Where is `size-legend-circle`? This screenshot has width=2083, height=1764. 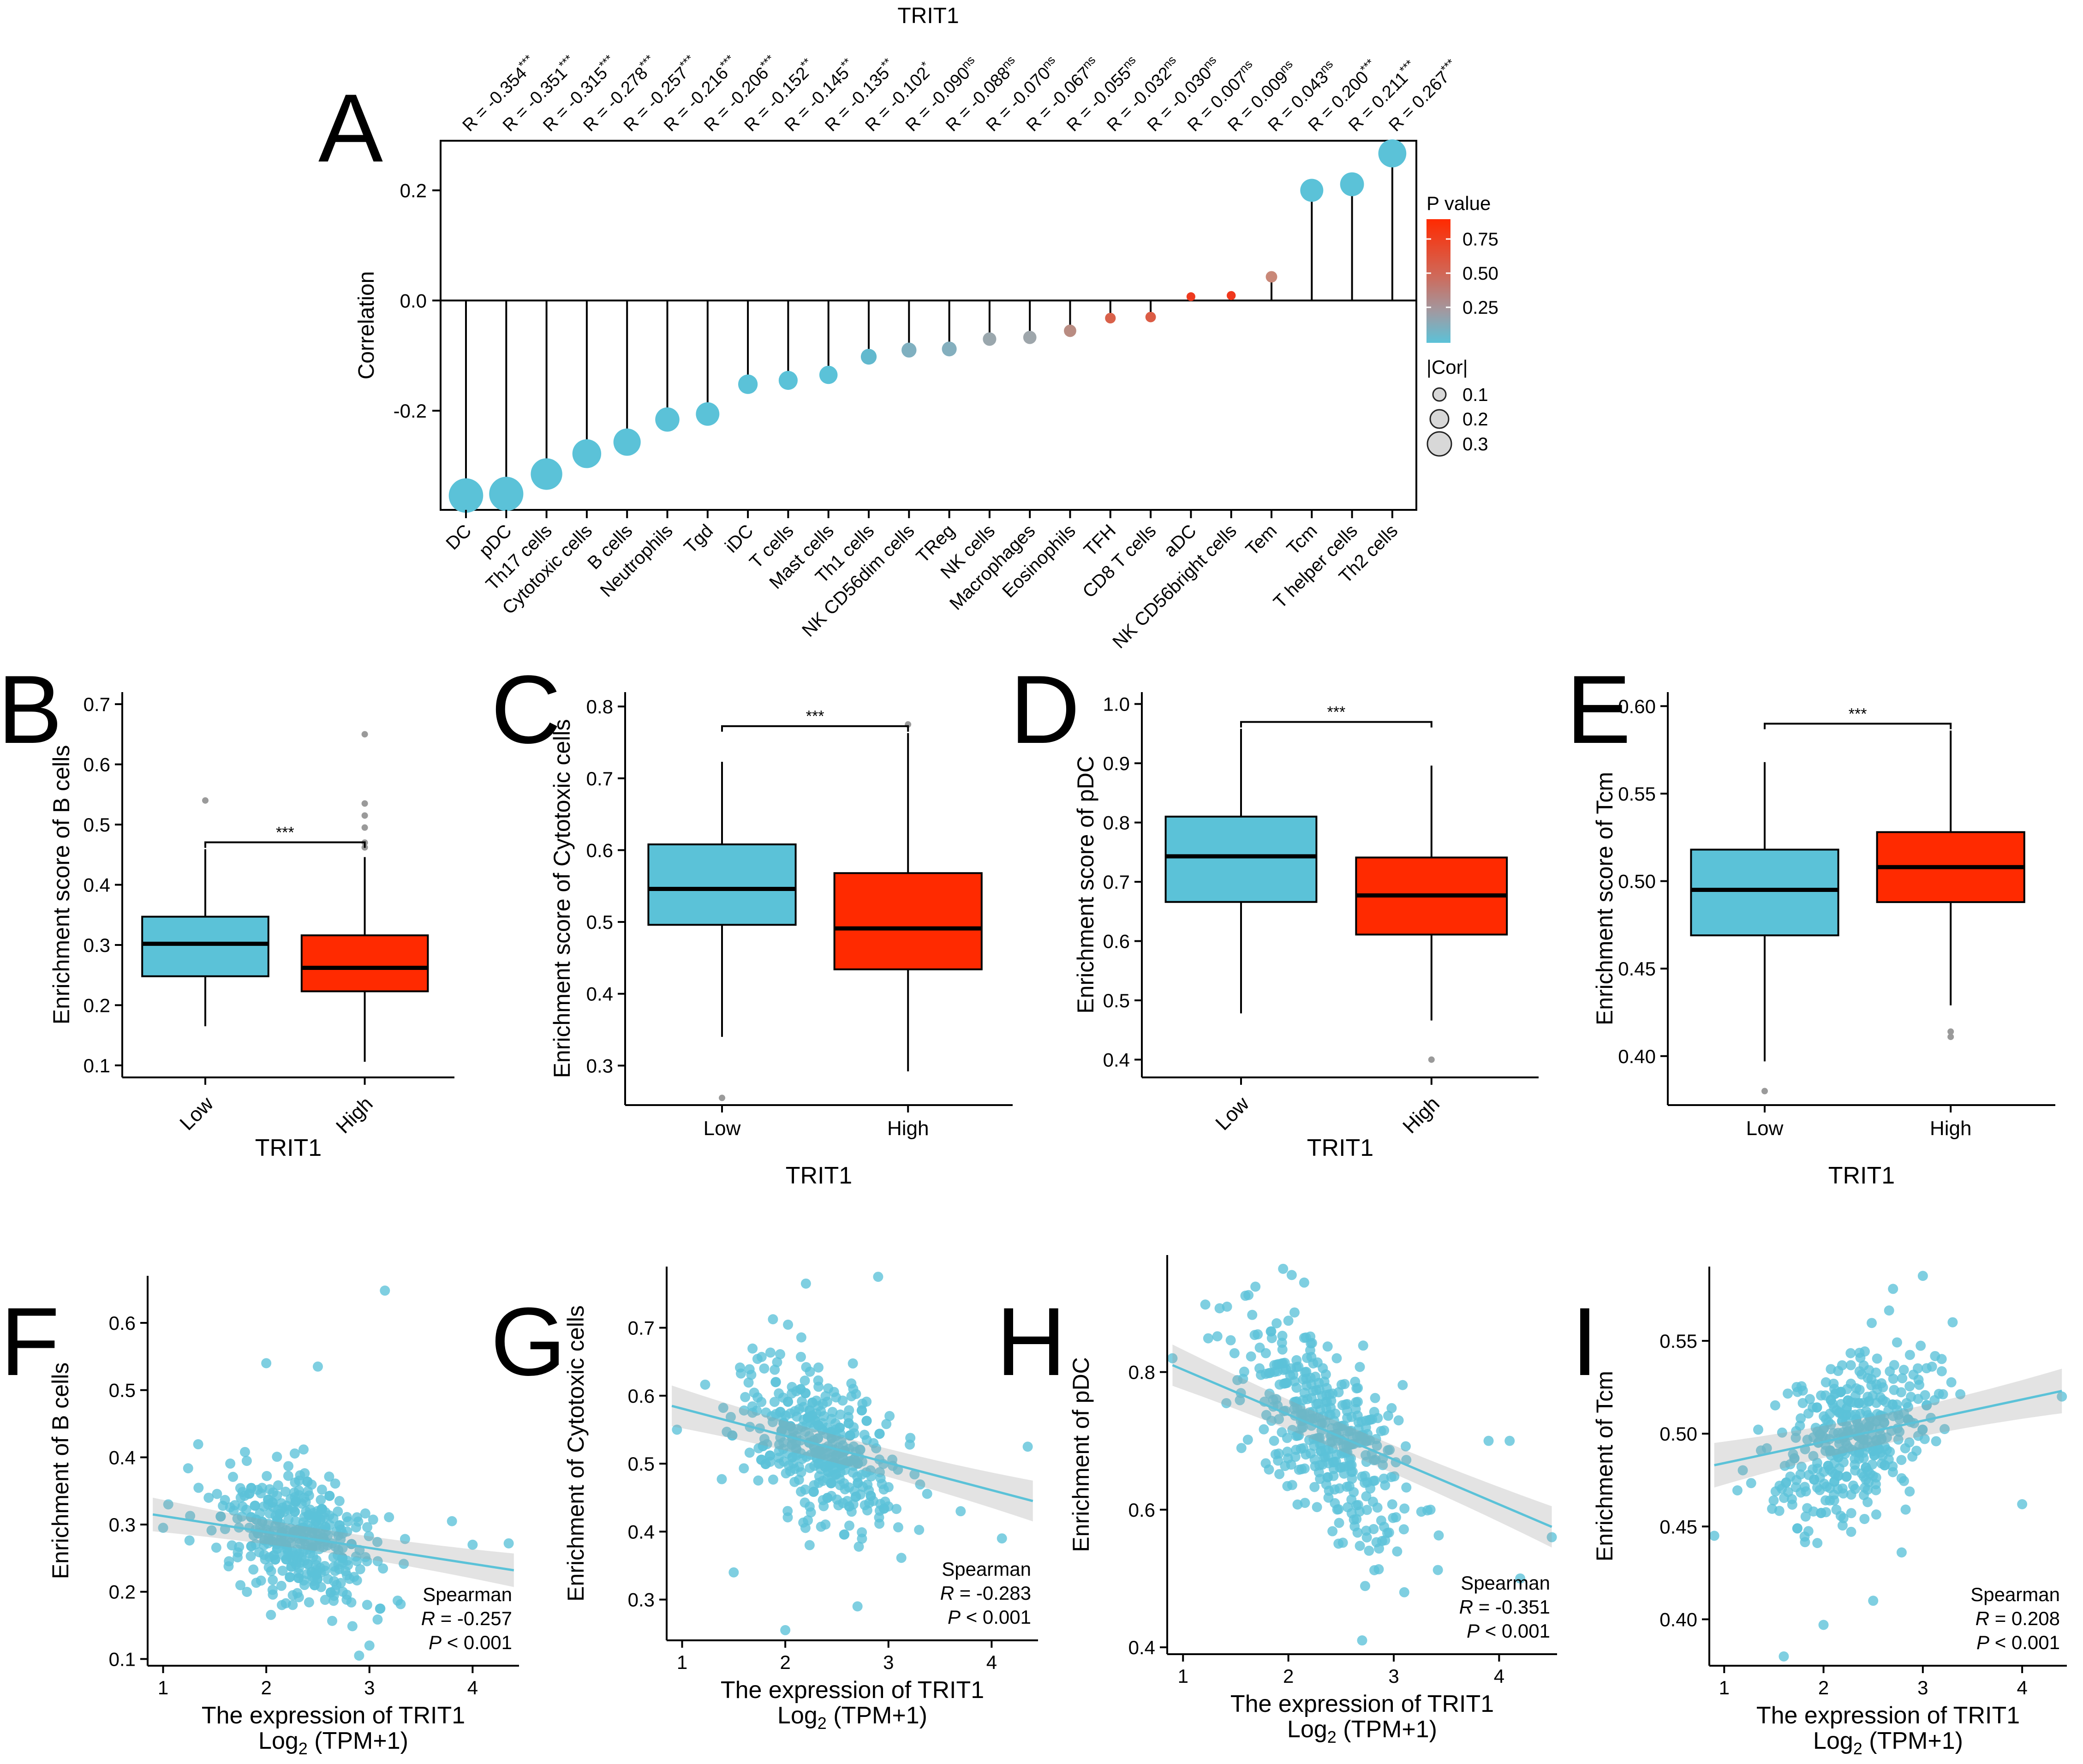 size-legend-circle is located at coordinates (1439, 419).